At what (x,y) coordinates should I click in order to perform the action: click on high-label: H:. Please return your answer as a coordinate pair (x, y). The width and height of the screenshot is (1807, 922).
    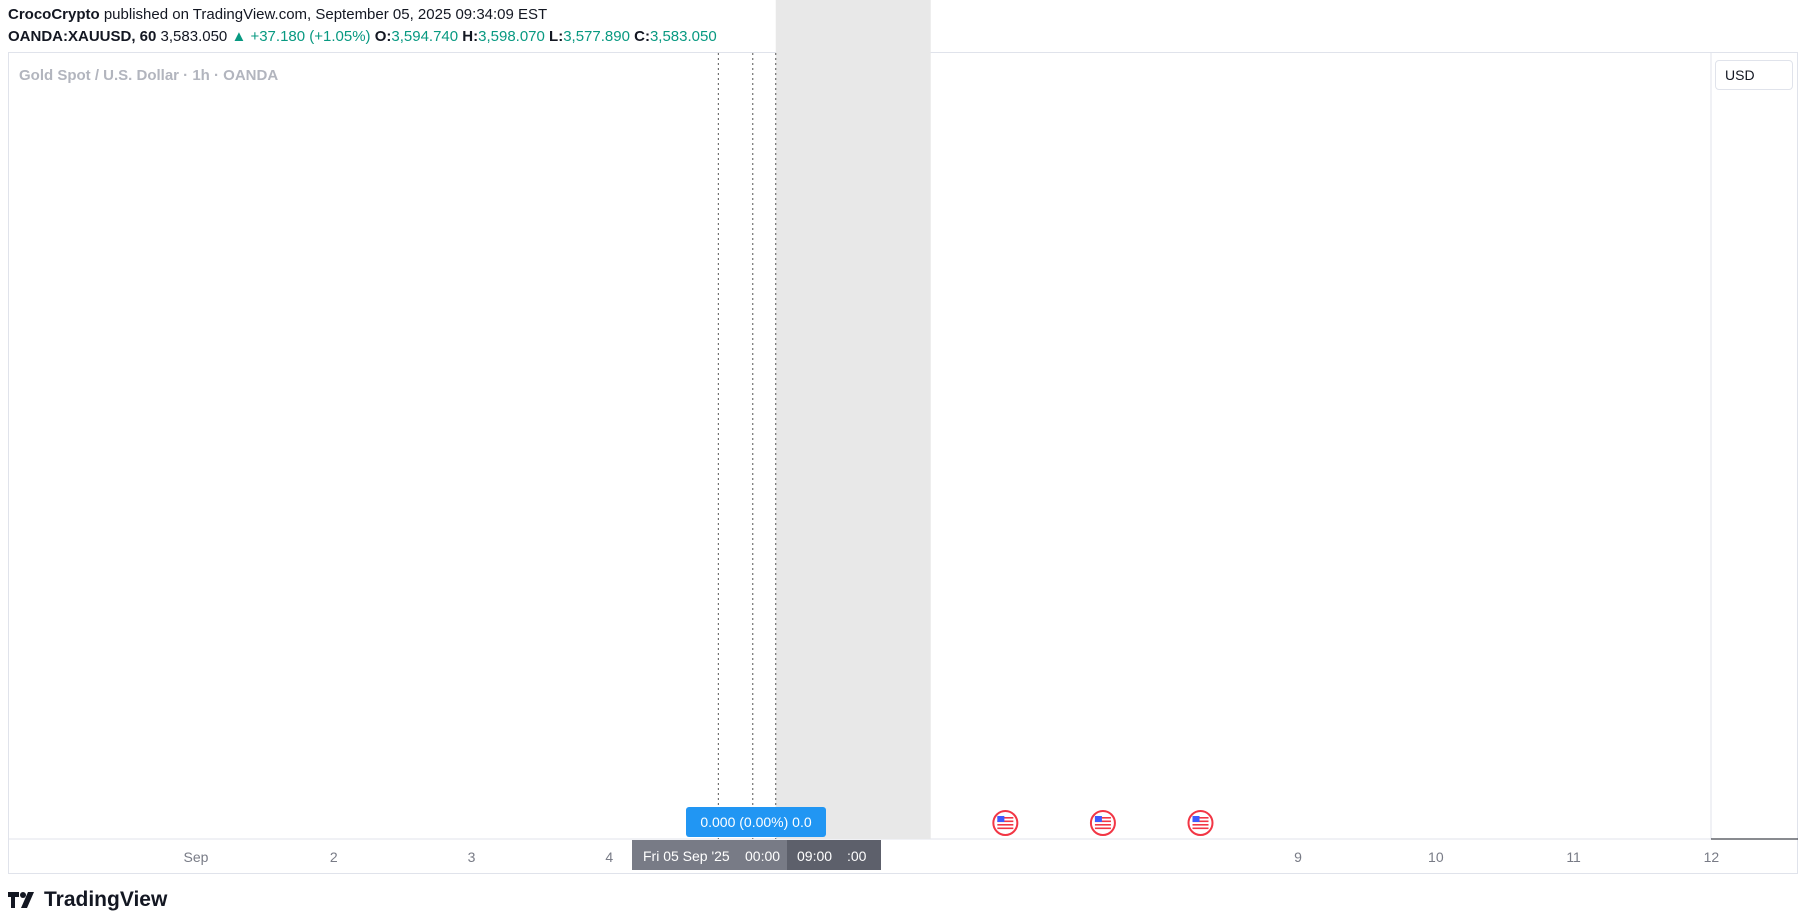
    Looking at the image, I should click on (470, 36).